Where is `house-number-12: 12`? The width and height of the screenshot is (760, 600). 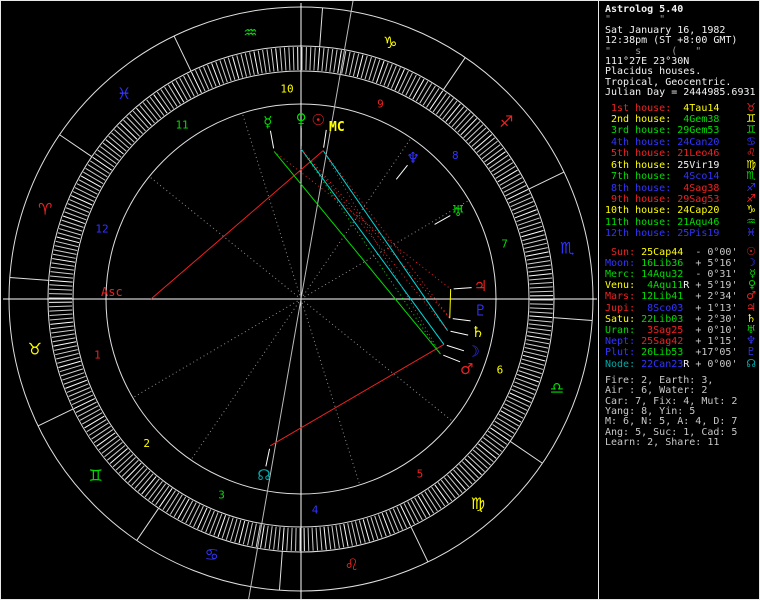 house-number-12: 12 is located at coordinates (101, 229).